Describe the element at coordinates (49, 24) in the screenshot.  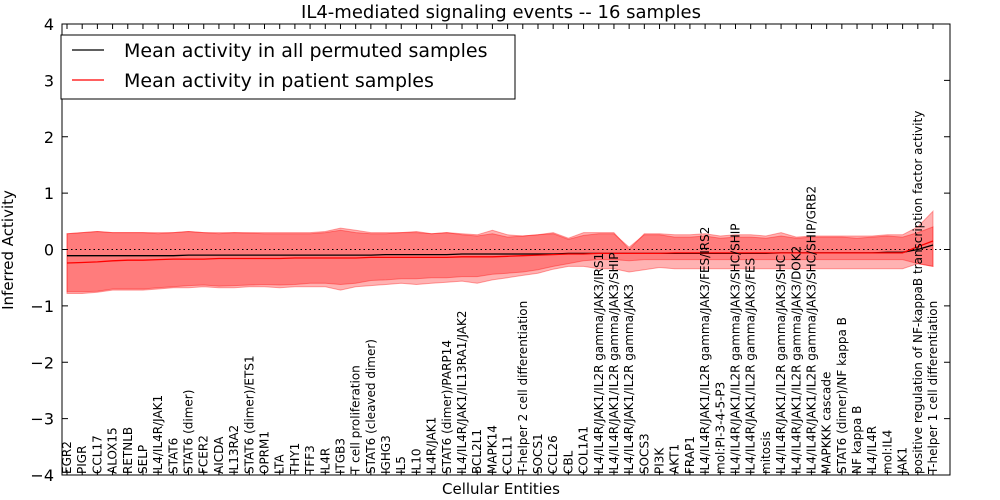
I see `y-tick-label: 4` at that location.